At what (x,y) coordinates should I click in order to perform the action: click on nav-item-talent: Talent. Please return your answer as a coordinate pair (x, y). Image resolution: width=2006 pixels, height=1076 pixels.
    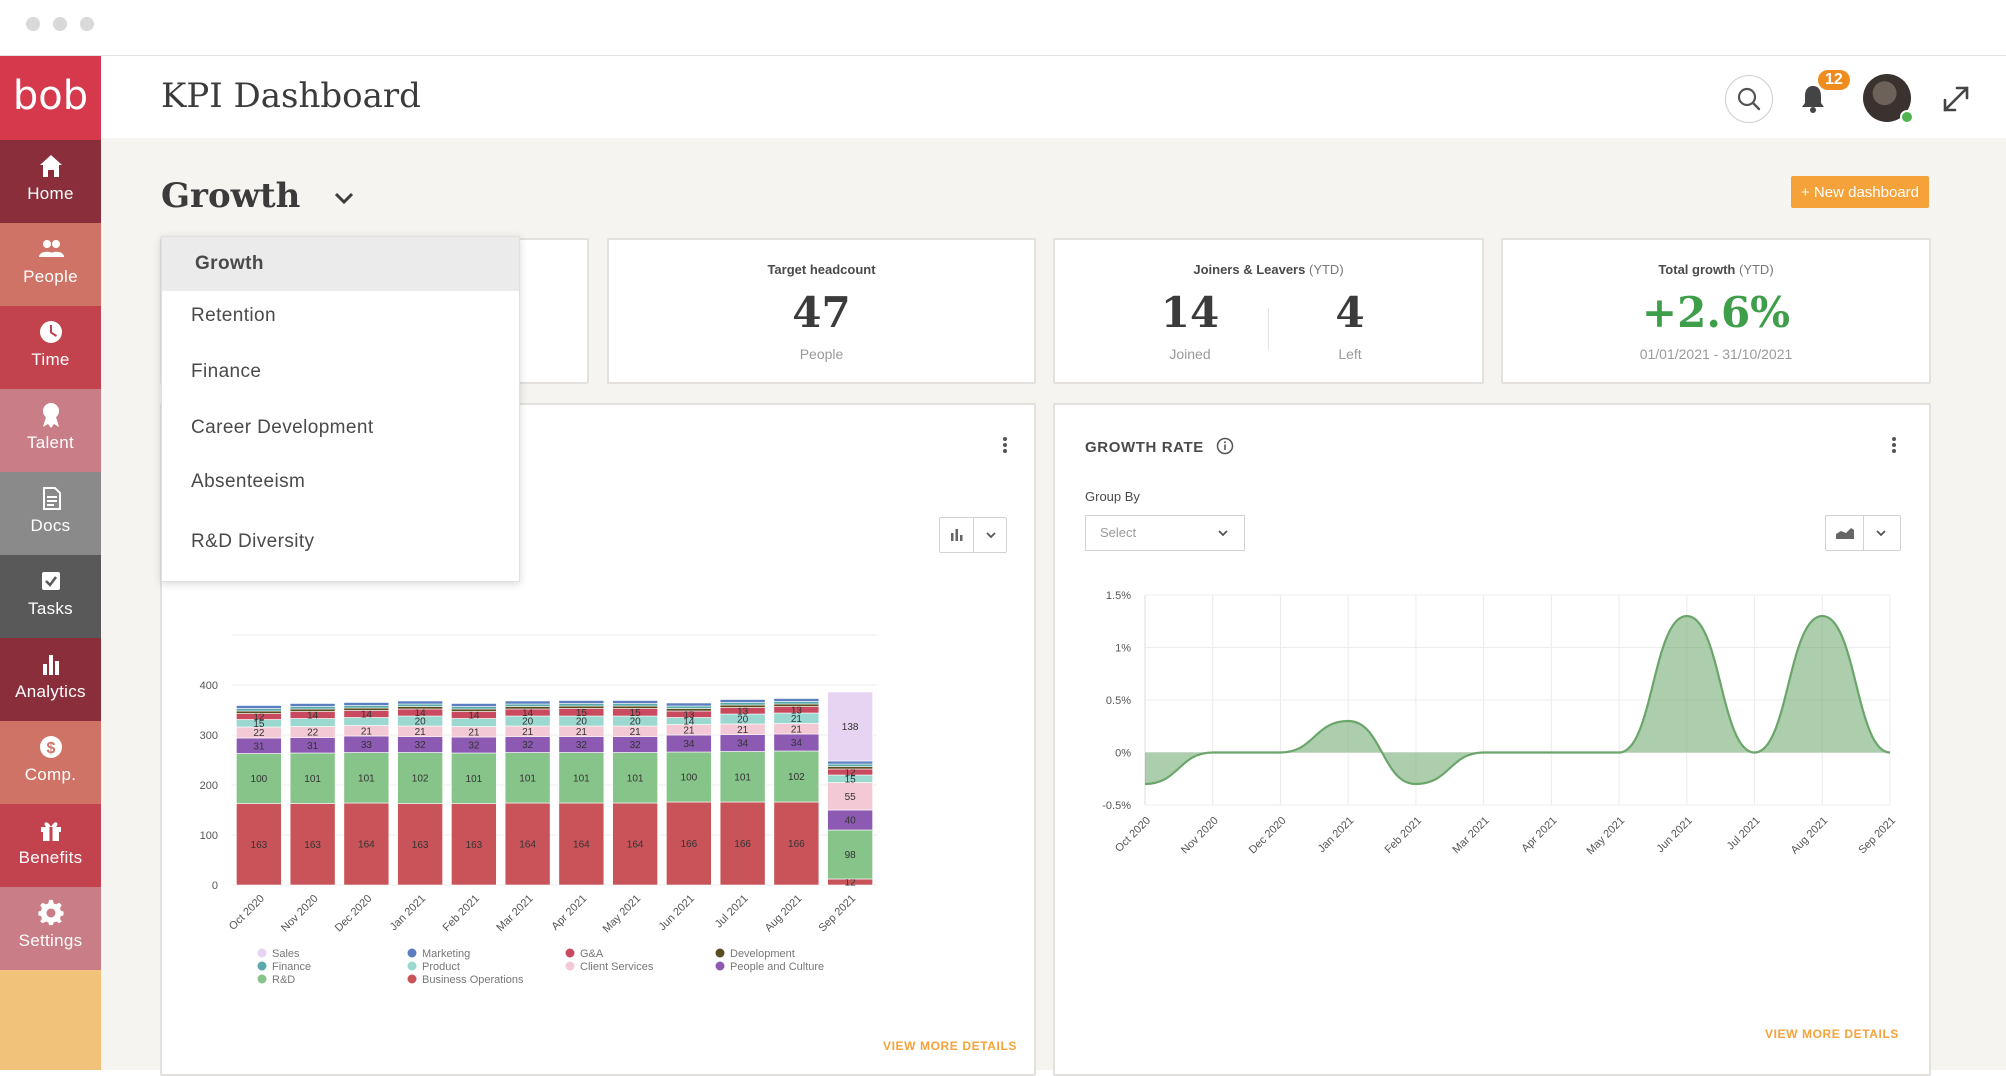
    Looking at the image, I should click on (50, 430).